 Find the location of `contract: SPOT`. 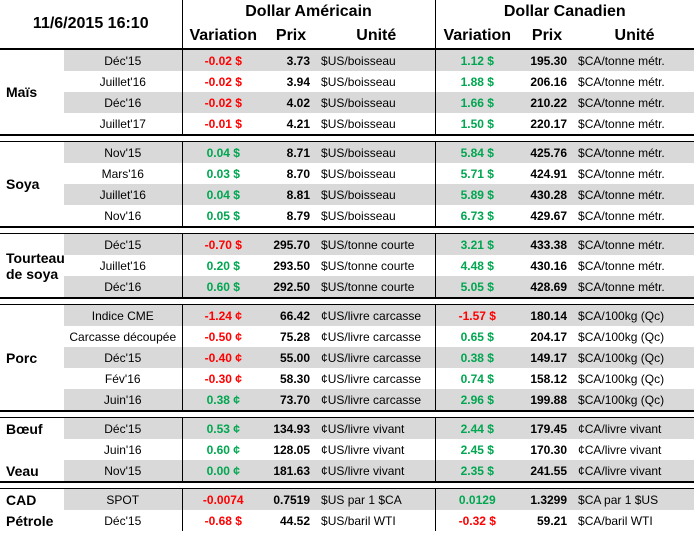

contract: SPOT is located at coordinates (123, 499).